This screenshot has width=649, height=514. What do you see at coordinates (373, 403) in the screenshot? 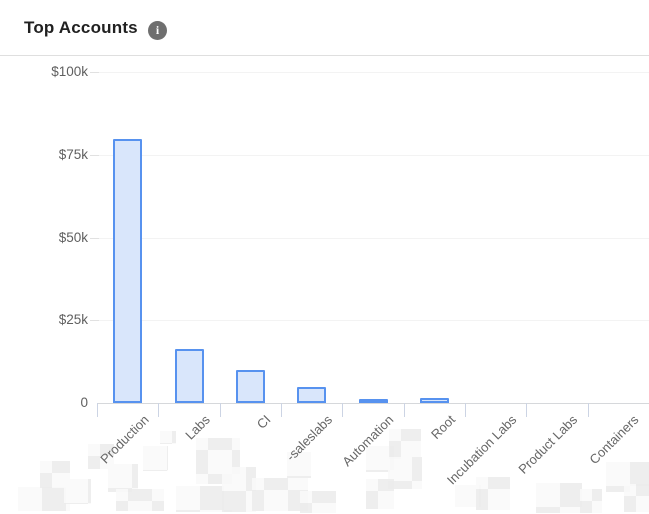
I see `x-axis-line` at bounding box center [373, 403].